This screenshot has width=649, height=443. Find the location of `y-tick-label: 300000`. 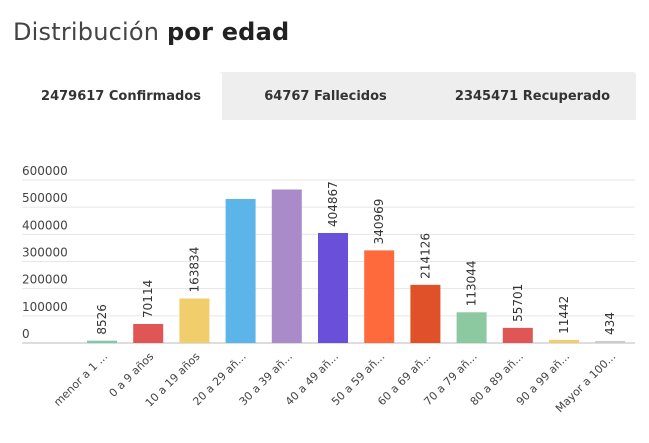

y-tick-label: 300000 is located at coordinates (45, 253).